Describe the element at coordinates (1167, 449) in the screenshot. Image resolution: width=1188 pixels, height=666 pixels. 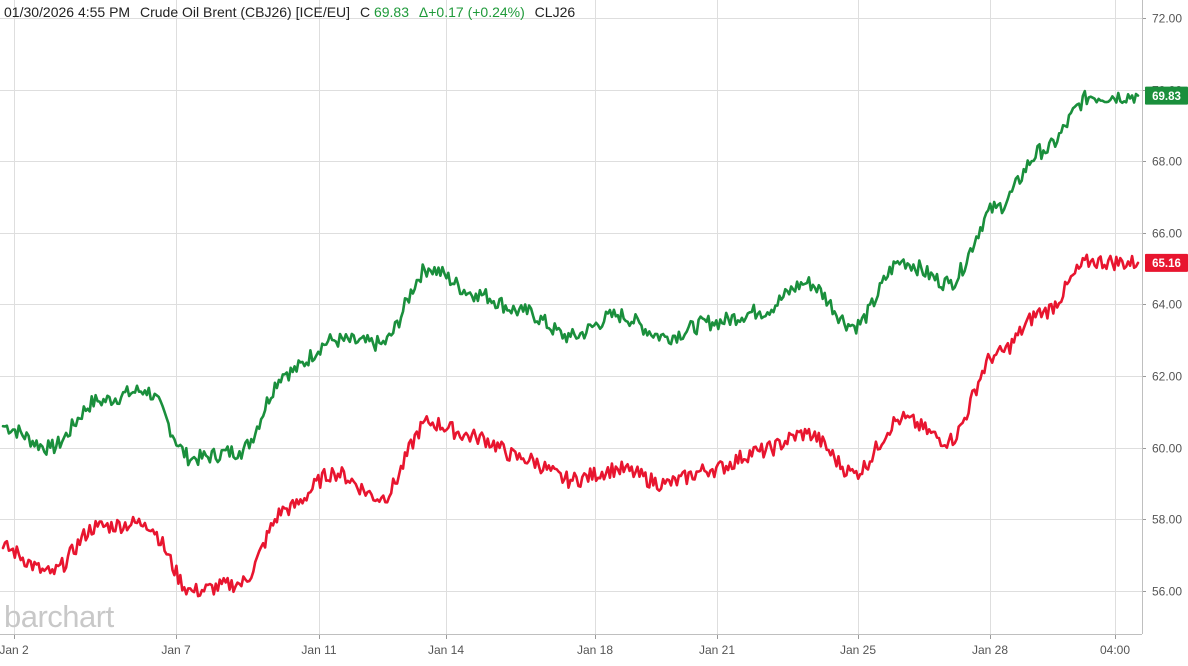
I see `y-tick-label: 60.00` at that location.